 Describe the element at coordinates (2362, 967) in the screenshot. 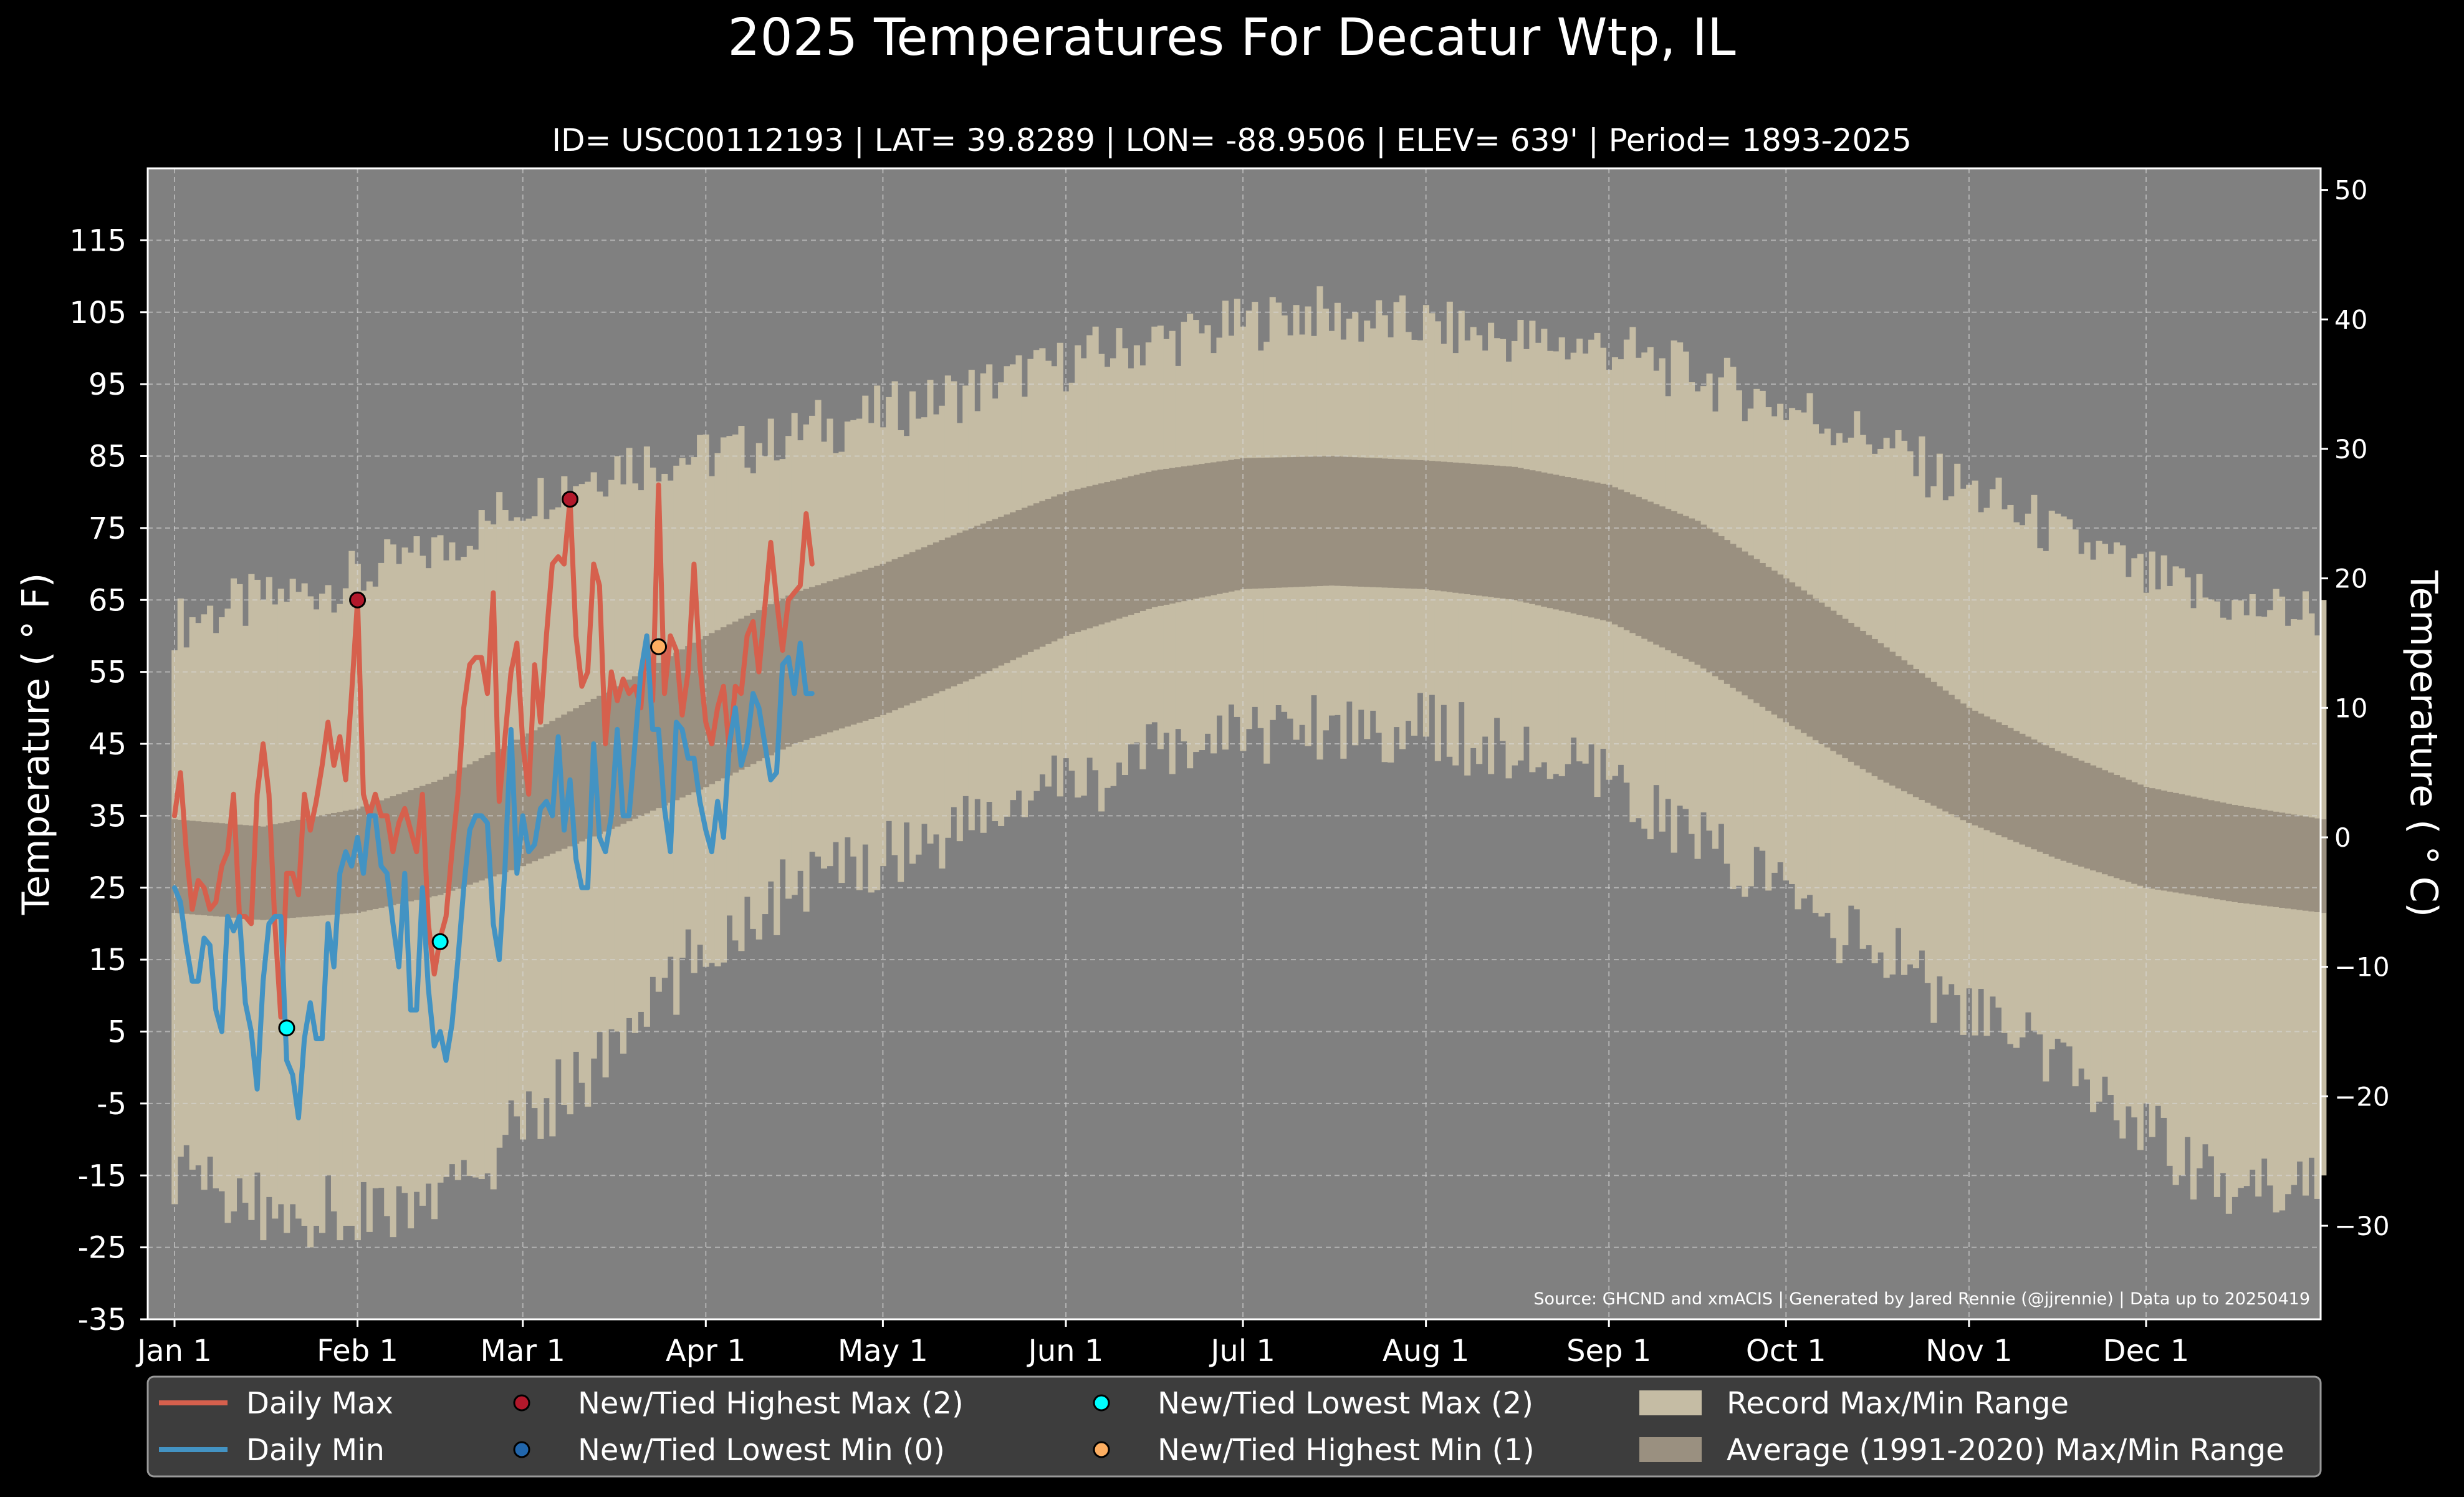

I see `y-right-tick-label: −10` at that location.